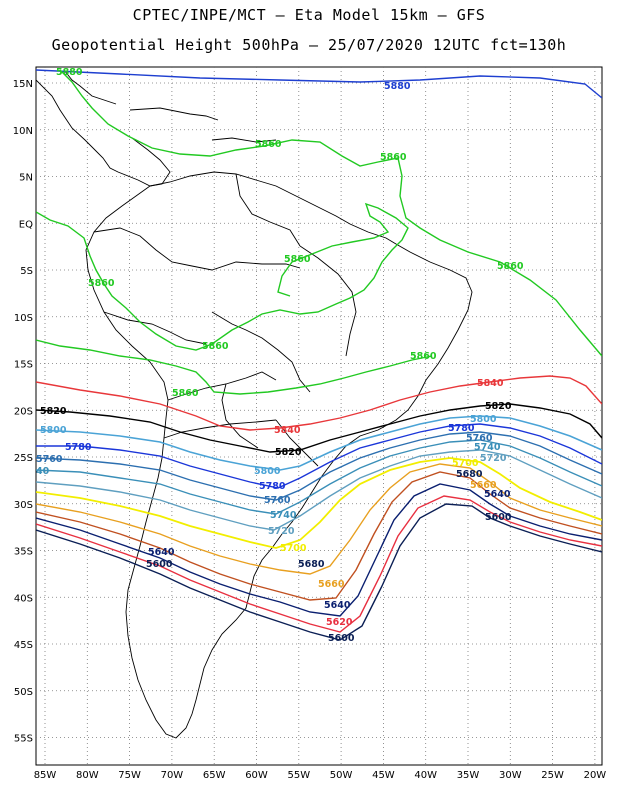  What do you see at coordinates (87, 775) in the screenshot?
I see `lon-label: 80W` at bounding box center [87, 775].